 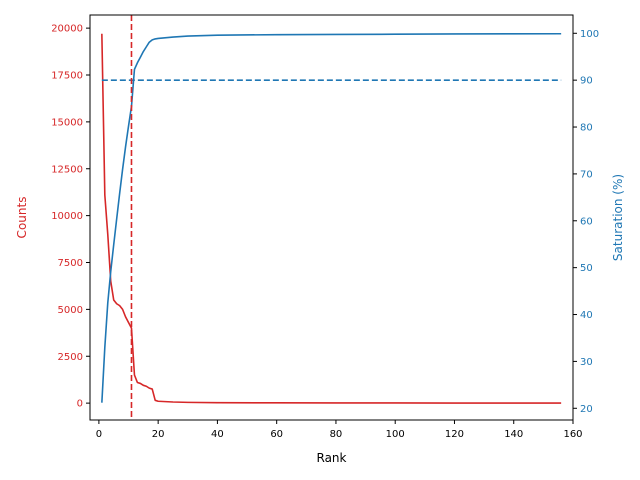 What do you see at coordinates (454, 434) in the screenshot?
I see `x-tick-label: 120` at bounding box center [454, 434].